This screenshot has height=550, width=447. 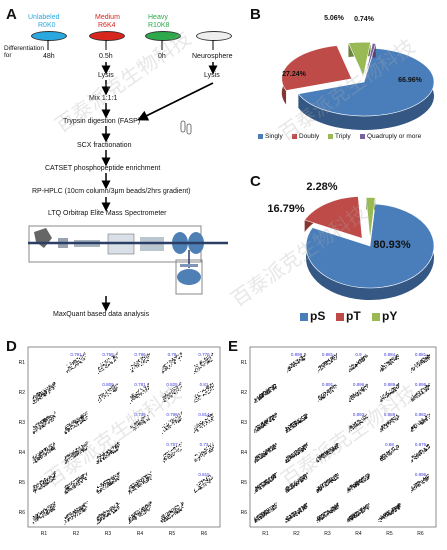 I want to click on correlation-value: 0.889, so click(x=390, y=384).